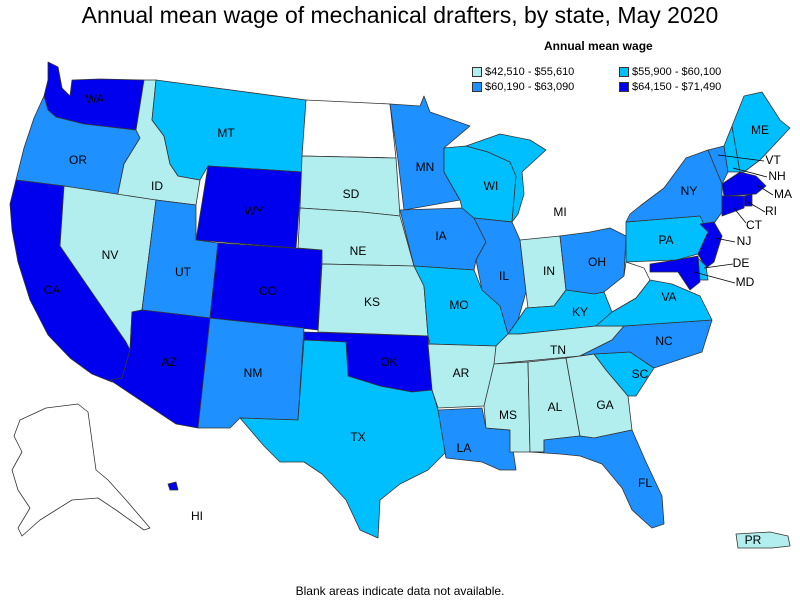  Describe the element at coordinates (597, 262) in the screenshot. I see `state-label-oh: OH` at that location.